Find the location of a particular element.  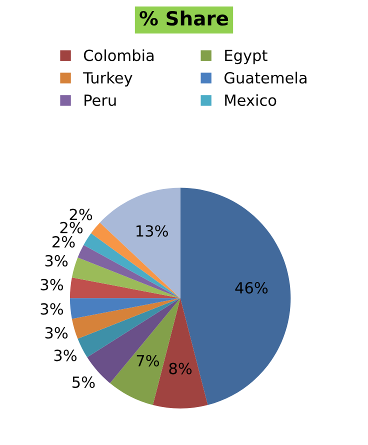

legend-label: Egypt is located at coordinates (246, 57).